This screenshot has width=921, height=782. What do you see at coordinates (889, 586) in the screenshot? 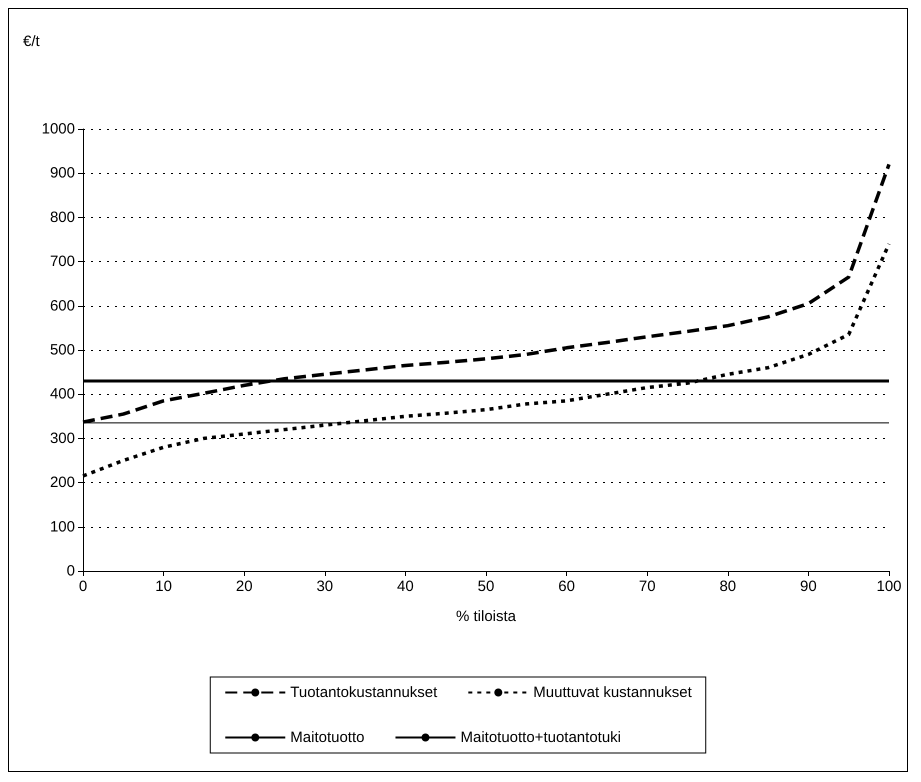
I see `x-tick-label: 100` at bounding box center [889, 586].